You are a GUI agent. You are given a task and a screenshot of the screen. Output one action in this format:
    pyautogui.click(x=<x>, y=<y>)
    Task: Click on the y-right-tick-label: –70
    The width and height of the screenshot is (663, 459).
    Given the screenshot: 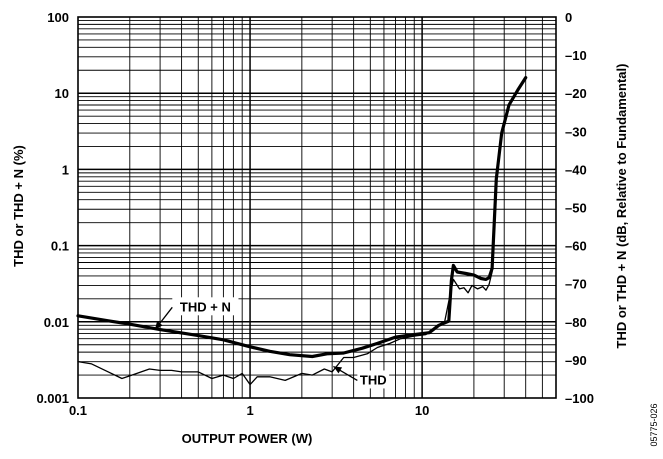 What is the action you would take?
    pyautogui.click(x=576, y=284)
    